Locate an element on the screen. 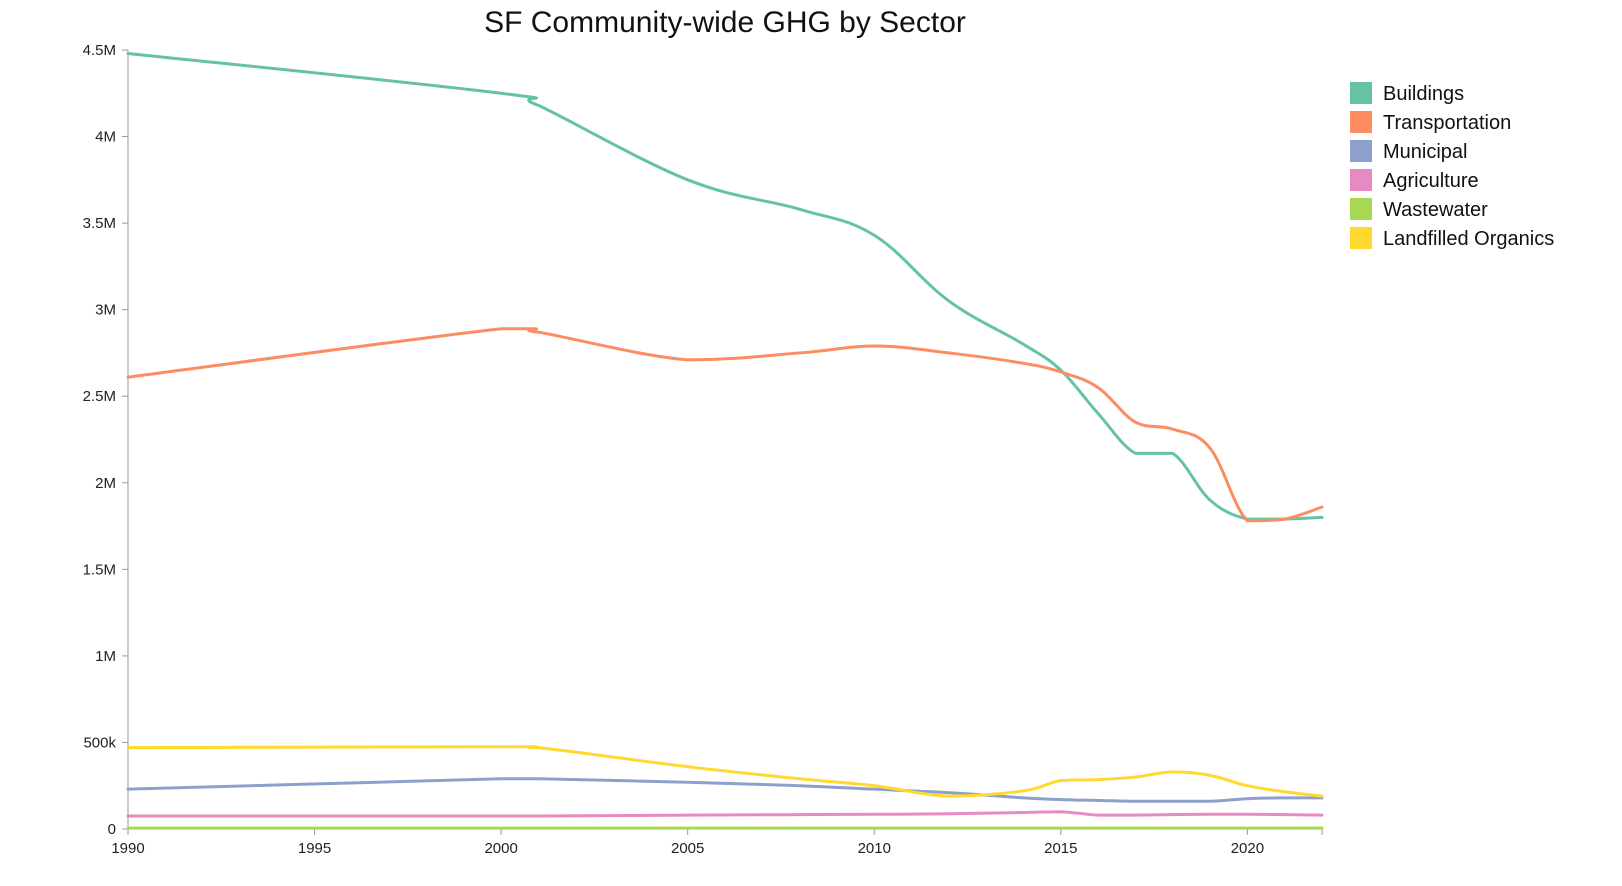 This screenshot has width=1622, height=886. y-tick-label: 0 is located at coordinates (112, 829).